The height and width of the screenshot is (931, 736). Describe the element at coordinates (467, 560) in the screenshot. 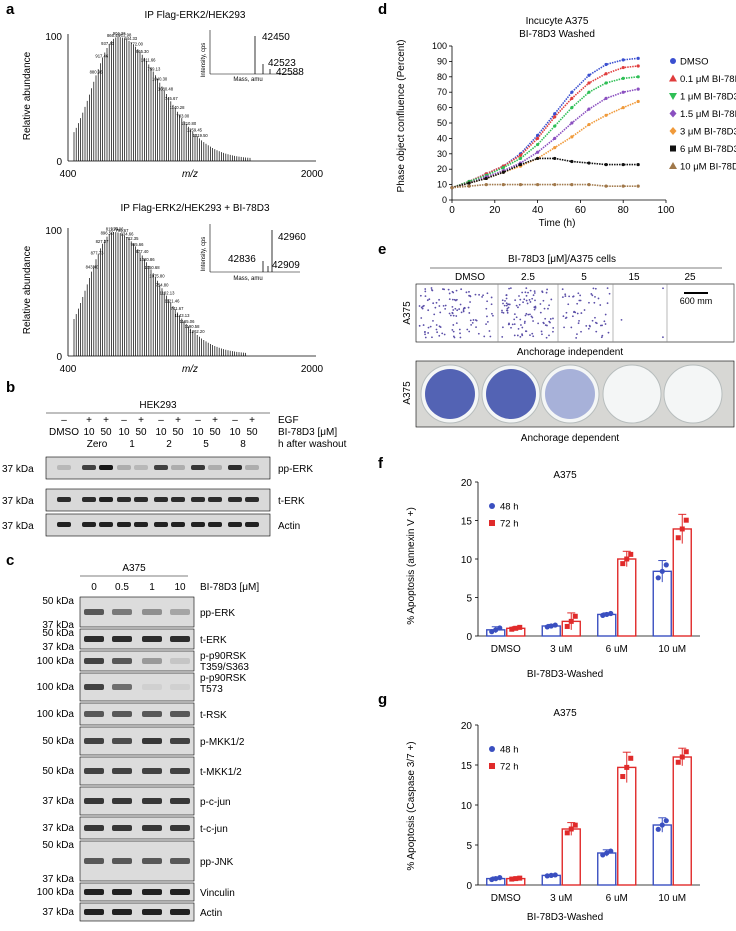

I see `y-tick-label: 10` at that location.